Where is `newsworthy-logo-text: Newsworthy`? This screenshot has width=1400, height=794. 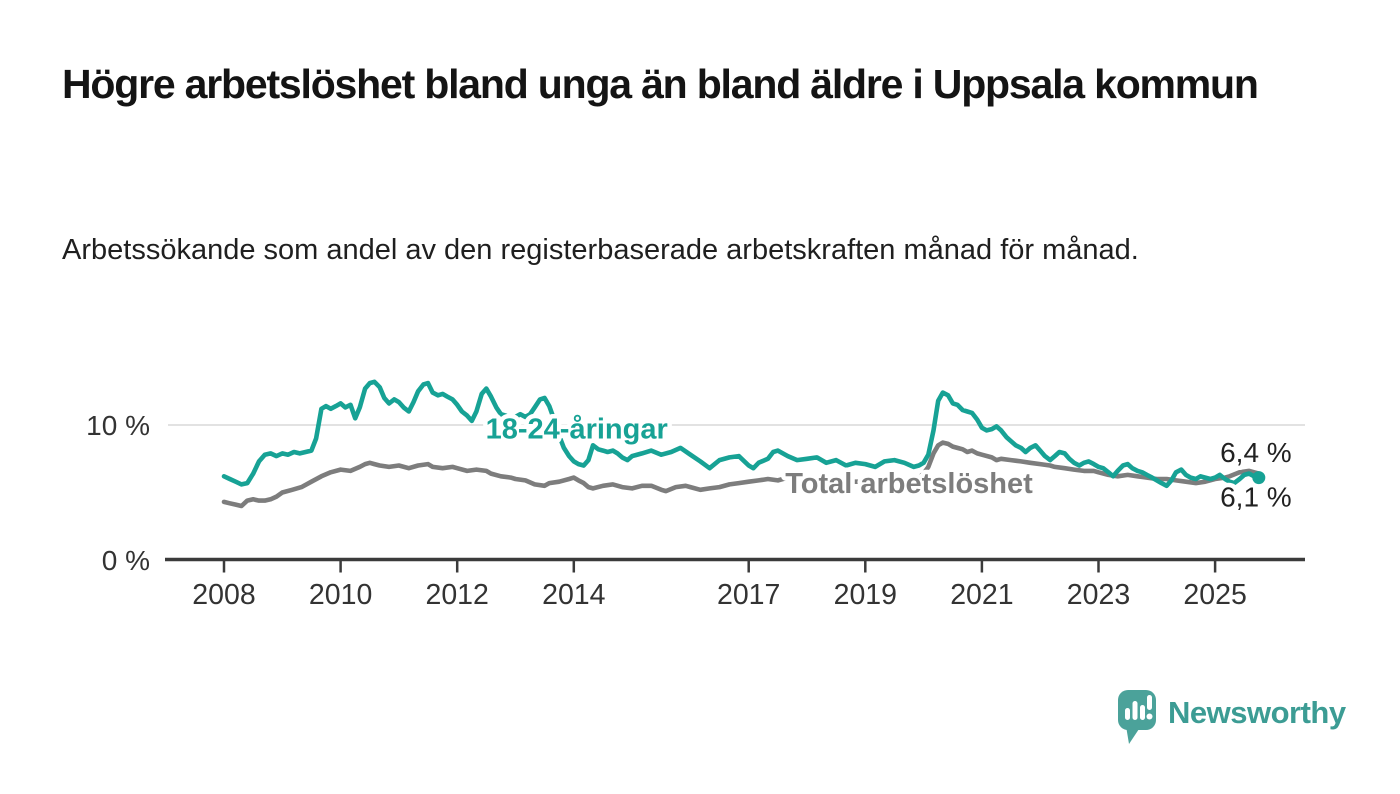
newsworthy-logo-text: Newsworthy is located at coordinates (1257, 712).